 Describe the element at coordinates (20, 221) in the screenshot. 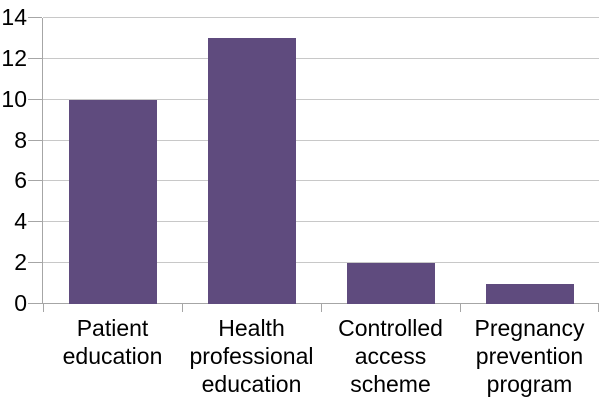

I see `y-axis-label: 4` at that location.